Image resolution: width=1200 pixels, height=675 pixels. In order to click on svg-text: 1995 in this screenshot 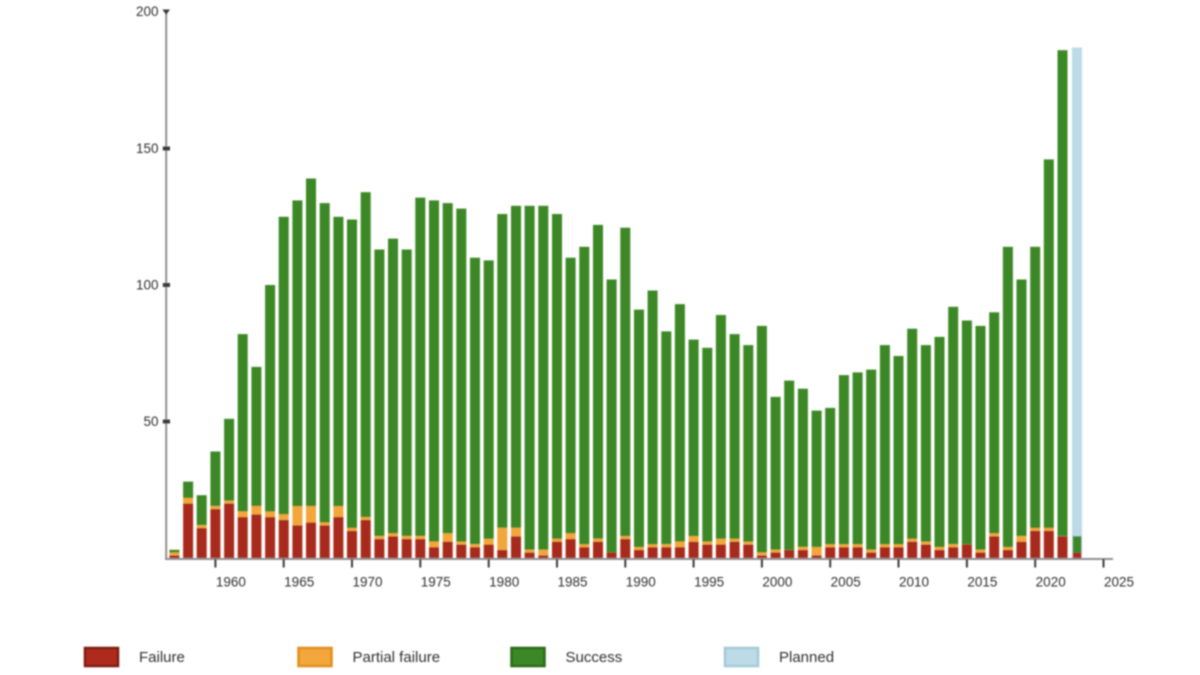, I will do `click(709, 582)`.